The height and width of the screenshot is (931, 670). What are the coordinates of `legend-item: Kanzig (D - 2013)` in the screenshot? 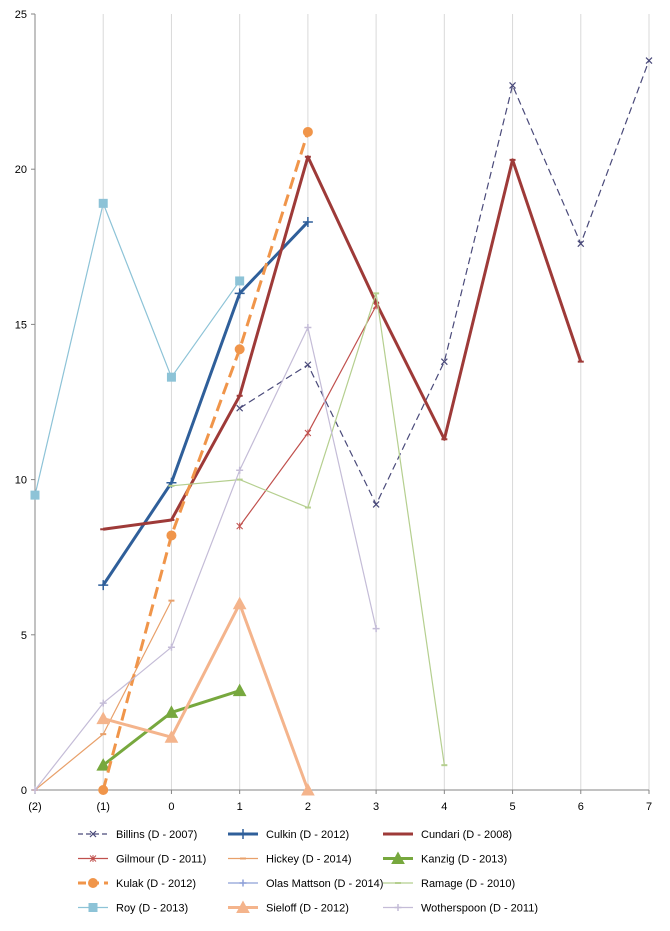 It's located at (445, 858).